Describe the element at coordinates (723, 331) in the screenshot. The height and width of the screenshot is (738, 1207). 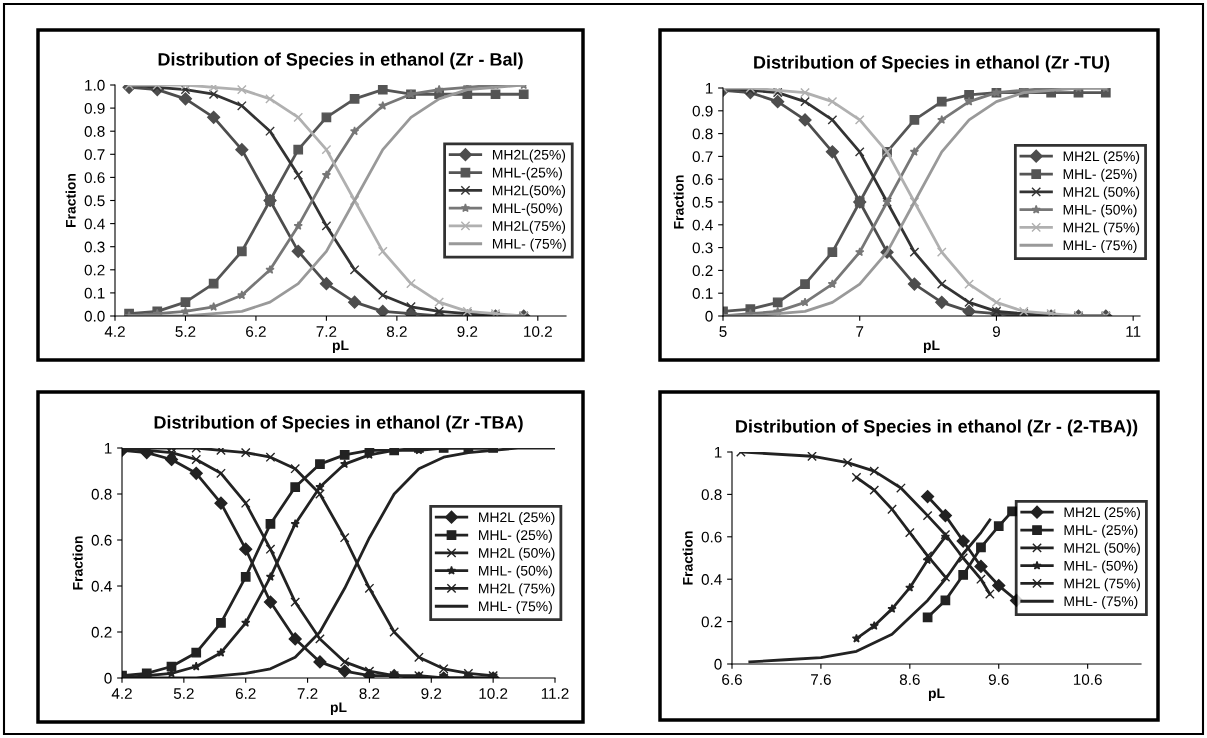
I see `x-tick-label: 5` at that location.